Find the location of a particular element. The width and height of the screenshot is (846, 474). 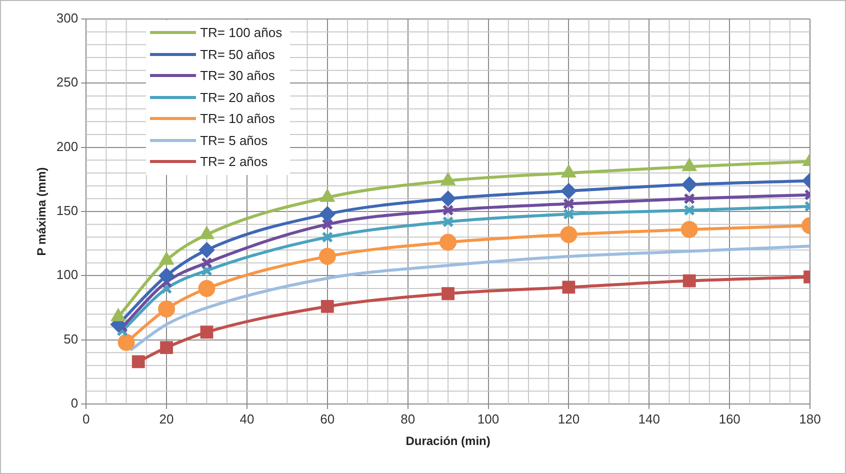

x-axis-title: Duración (min) is located at coordinates (448, 441).